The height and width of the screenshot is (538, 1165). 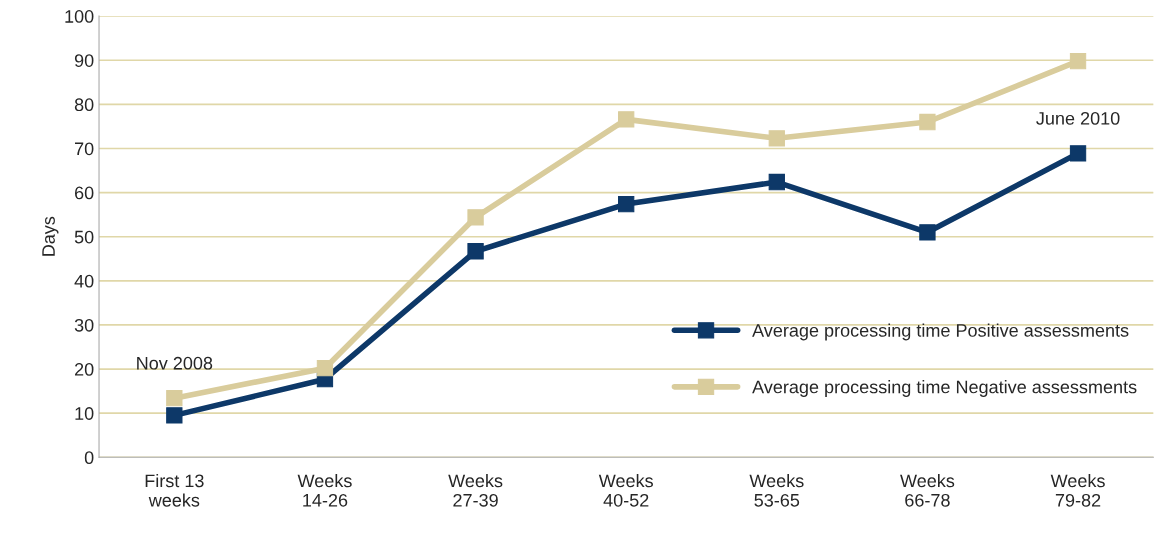 I want to click on legend-label: Average processing time Positive assessments, so click(x=940, y=332).